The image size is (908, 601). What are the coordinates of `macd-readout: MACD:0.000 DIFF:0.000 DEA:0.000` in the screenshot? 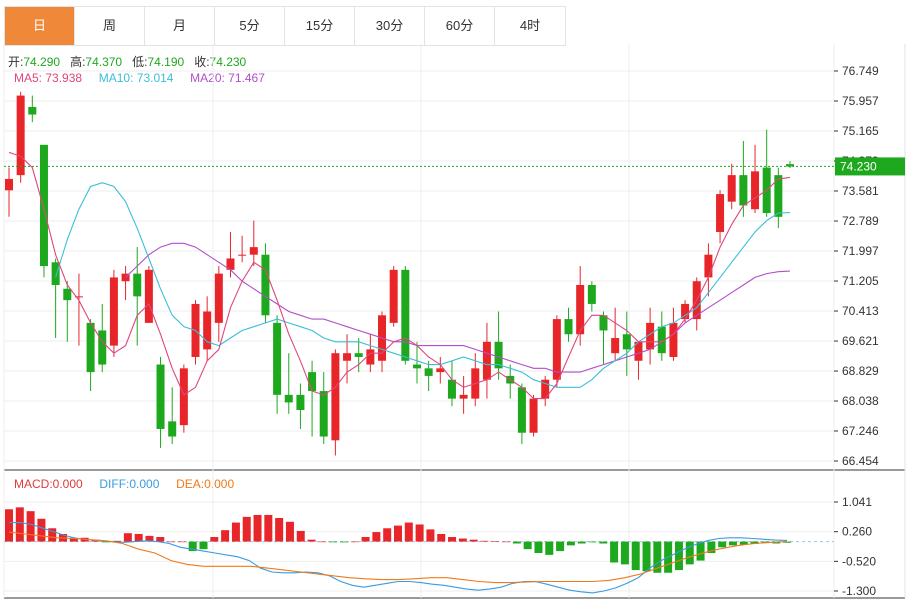 It's located at (124, 484).